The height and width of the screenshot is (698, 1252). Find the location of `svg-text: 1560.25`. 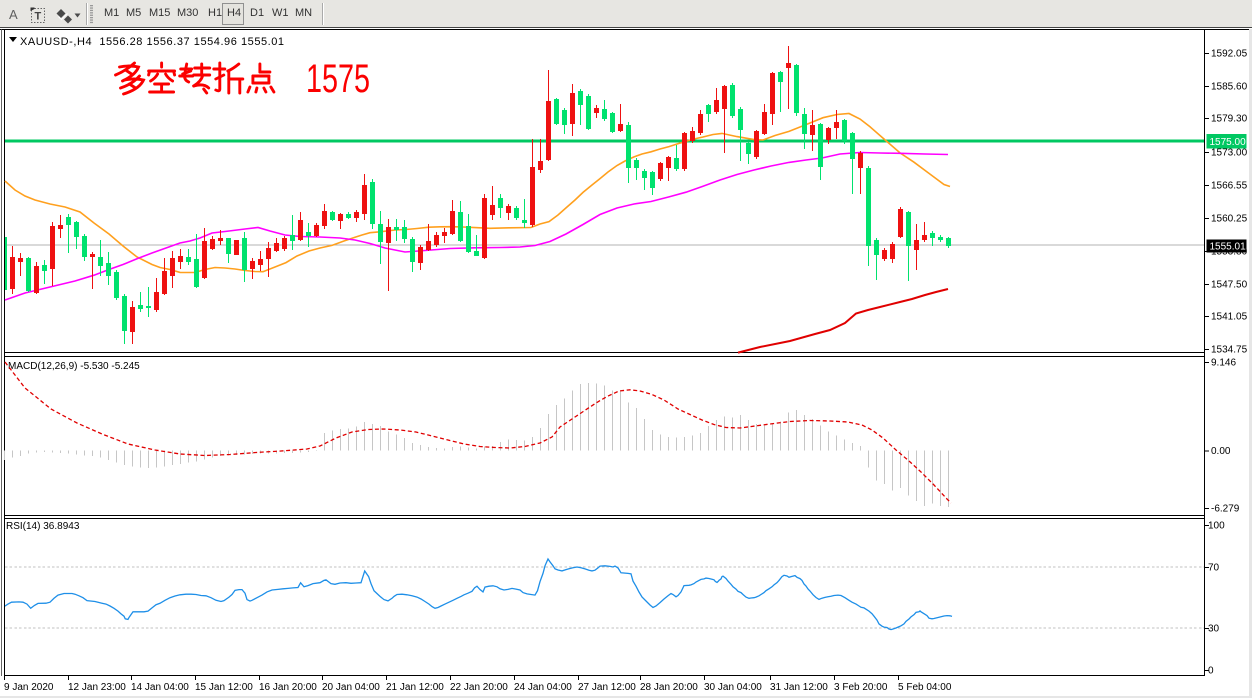

svg-text: 1560.25 is located at coordinates (1229, 219).